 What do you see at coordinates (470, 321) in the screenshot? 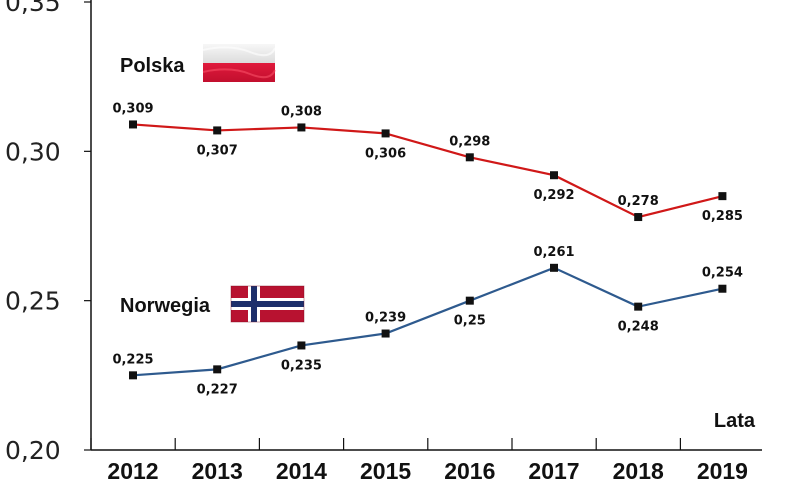
I see `data-label-norwegia: 0,25` at bounding box center [470, 321].